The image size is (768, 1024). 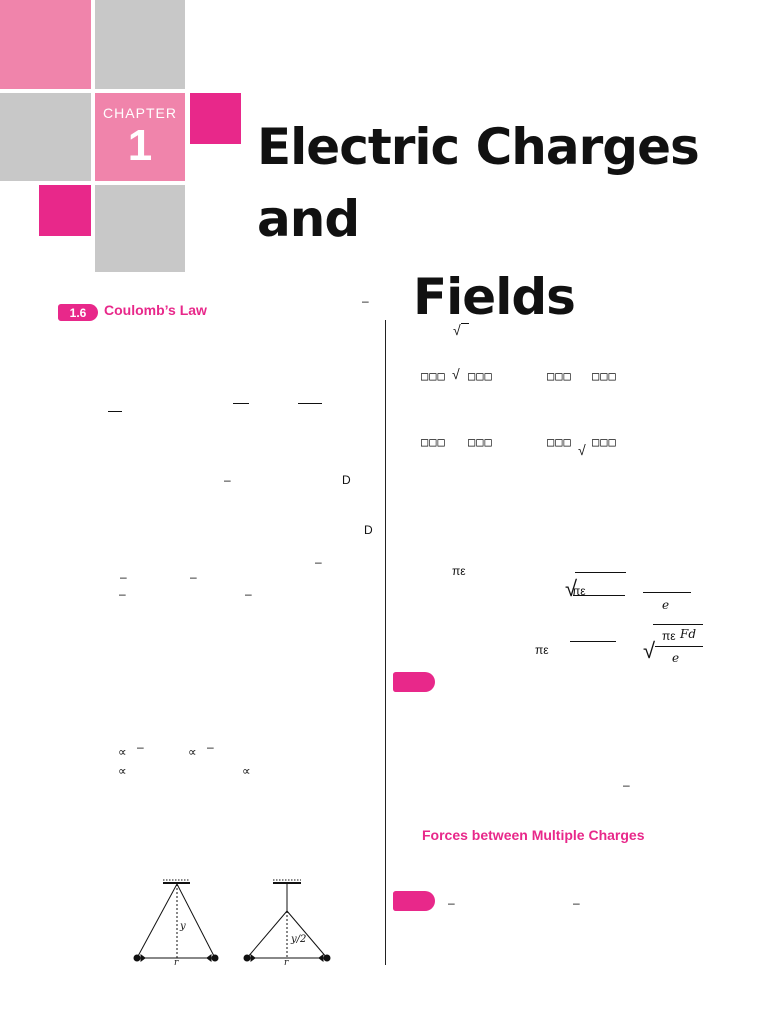 I want to click on chapter-title-line1: Electric Charges, so click(x=478, y=147).